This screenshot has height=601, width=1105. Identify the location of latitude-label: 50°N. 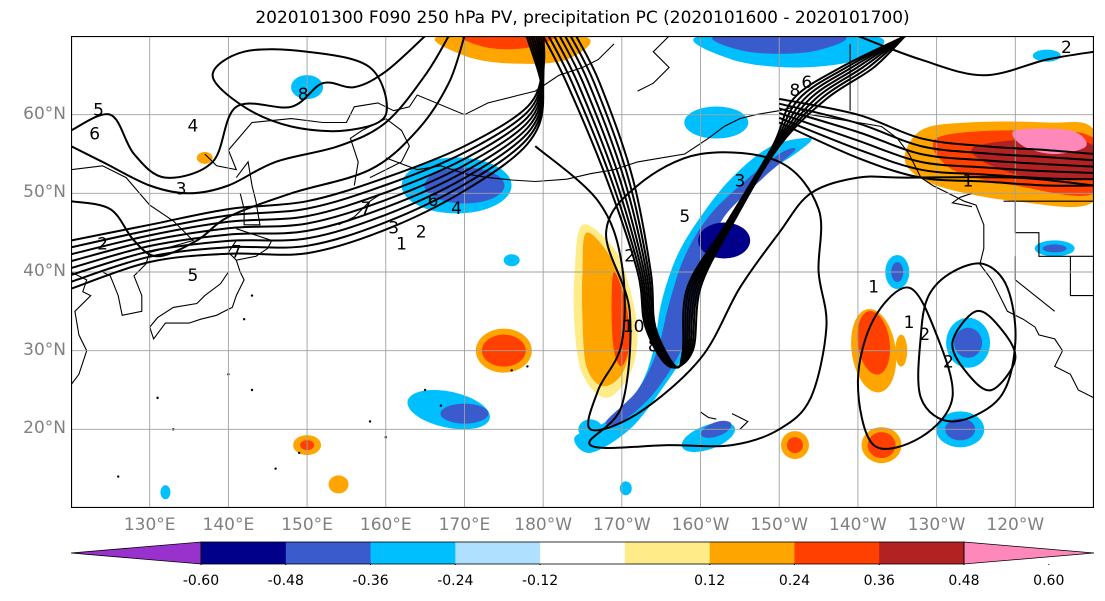
(44, 192).